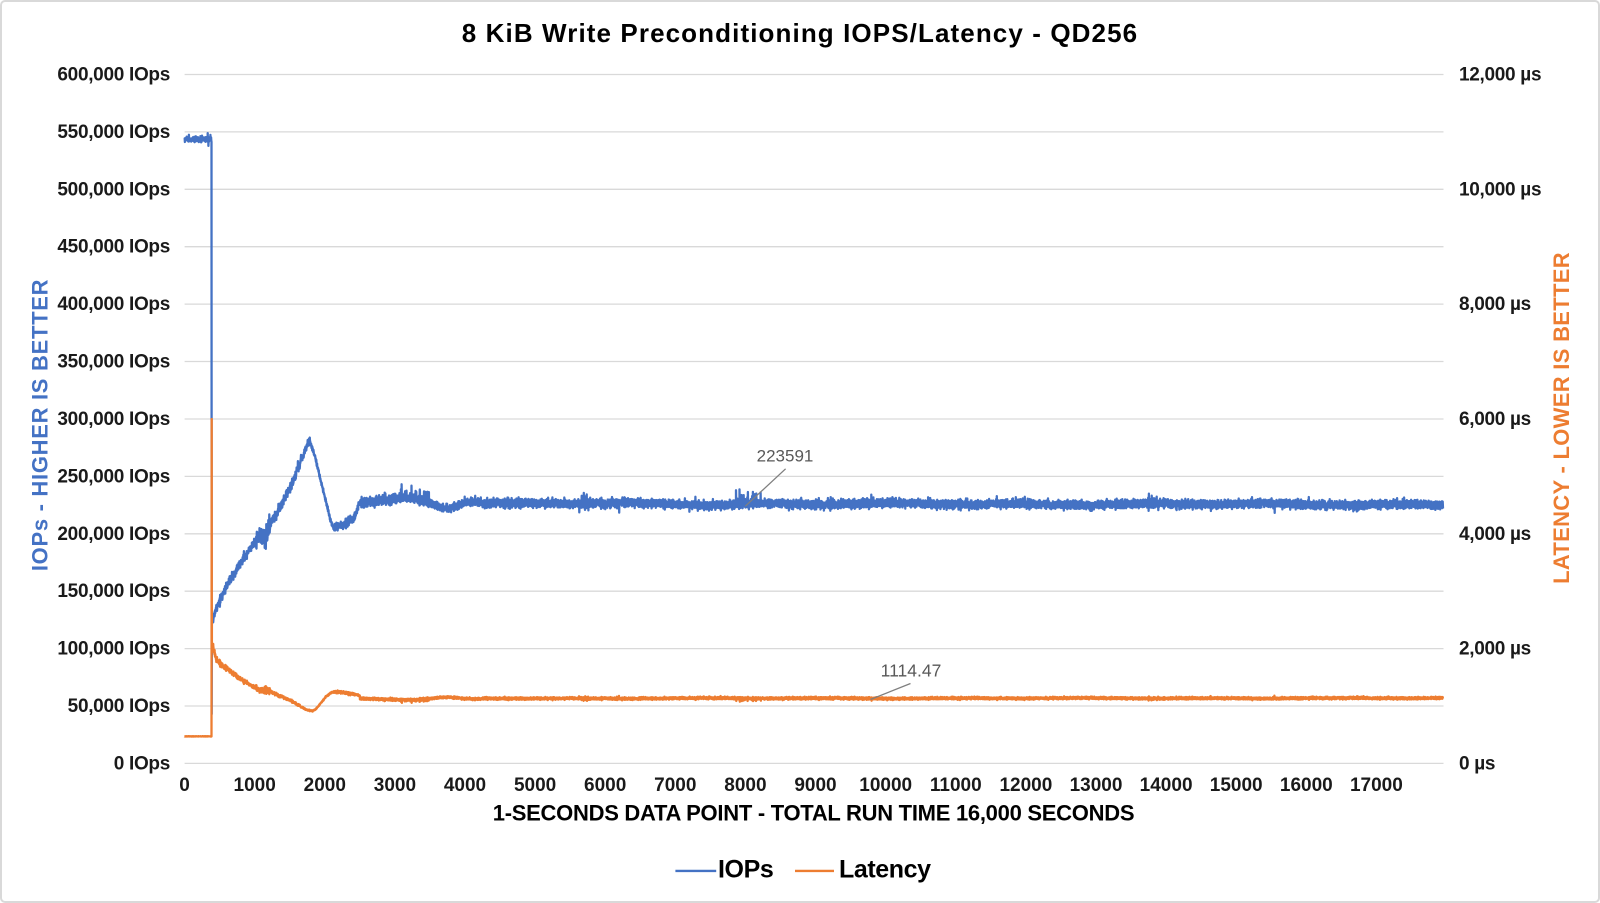 This screenshot has height=903, width=1600. What do you see at coordinates (1495, 649) in the screenshot?
I see `svg-text: 2,000 µs` at bounding box center [1495, 649].